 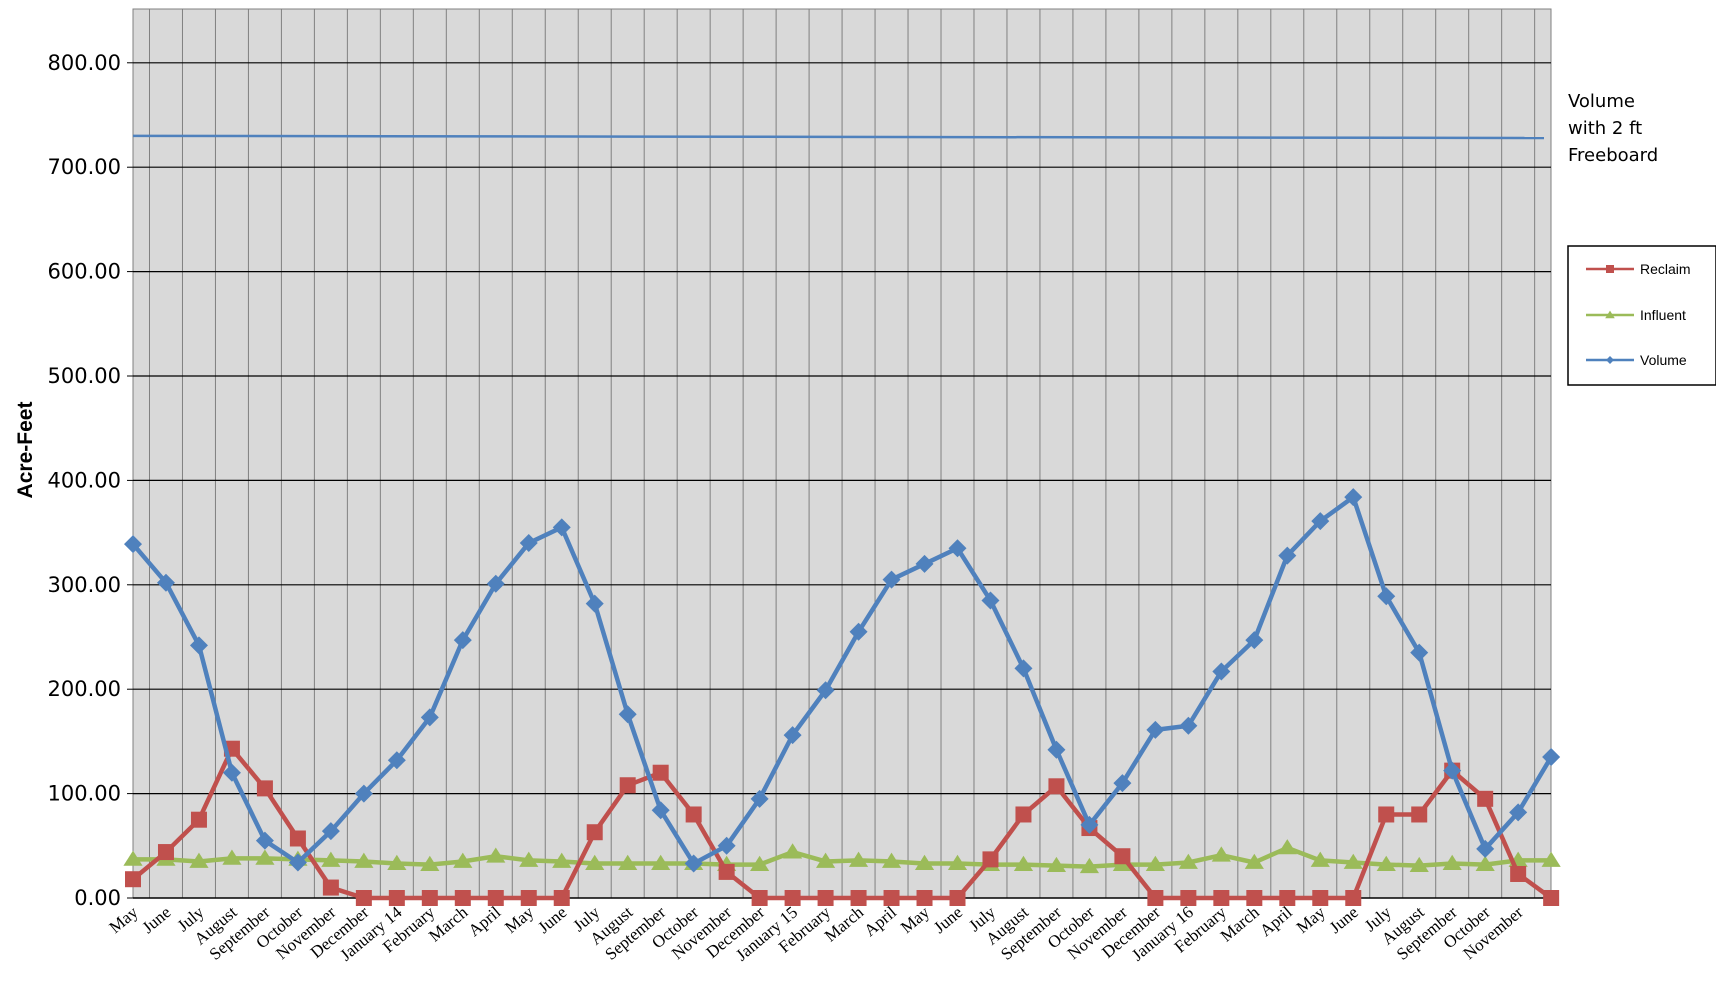 What do you see at coordinates (84, 167) in the screenshot?
I see `y-tick-label: 700.00` at bounding box center [84, 167].